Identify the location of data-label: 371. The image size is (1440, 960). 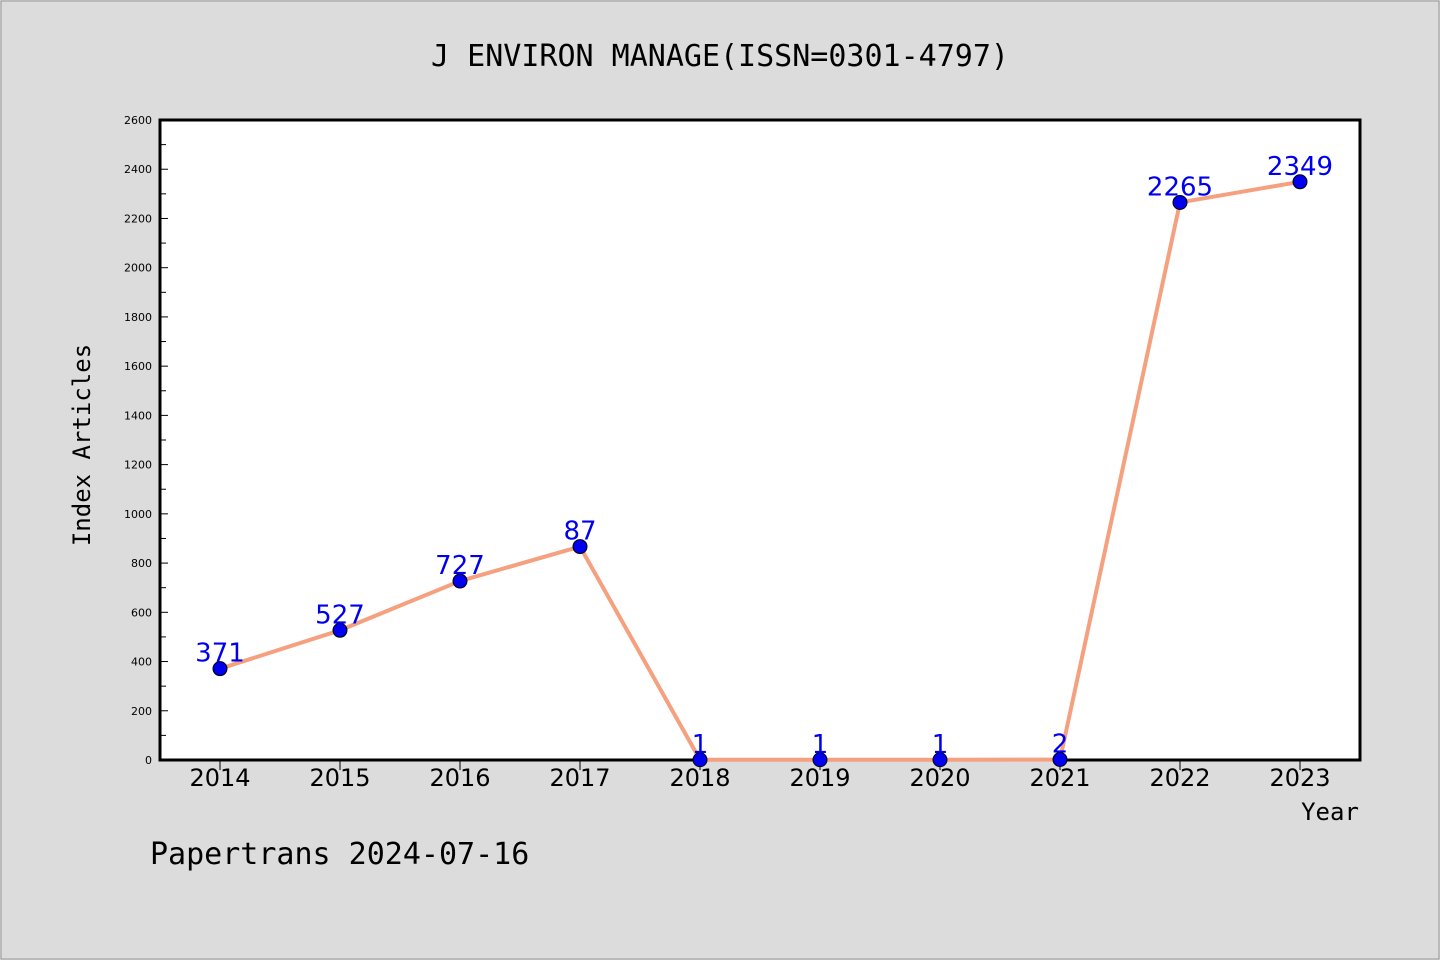
(220, 654).